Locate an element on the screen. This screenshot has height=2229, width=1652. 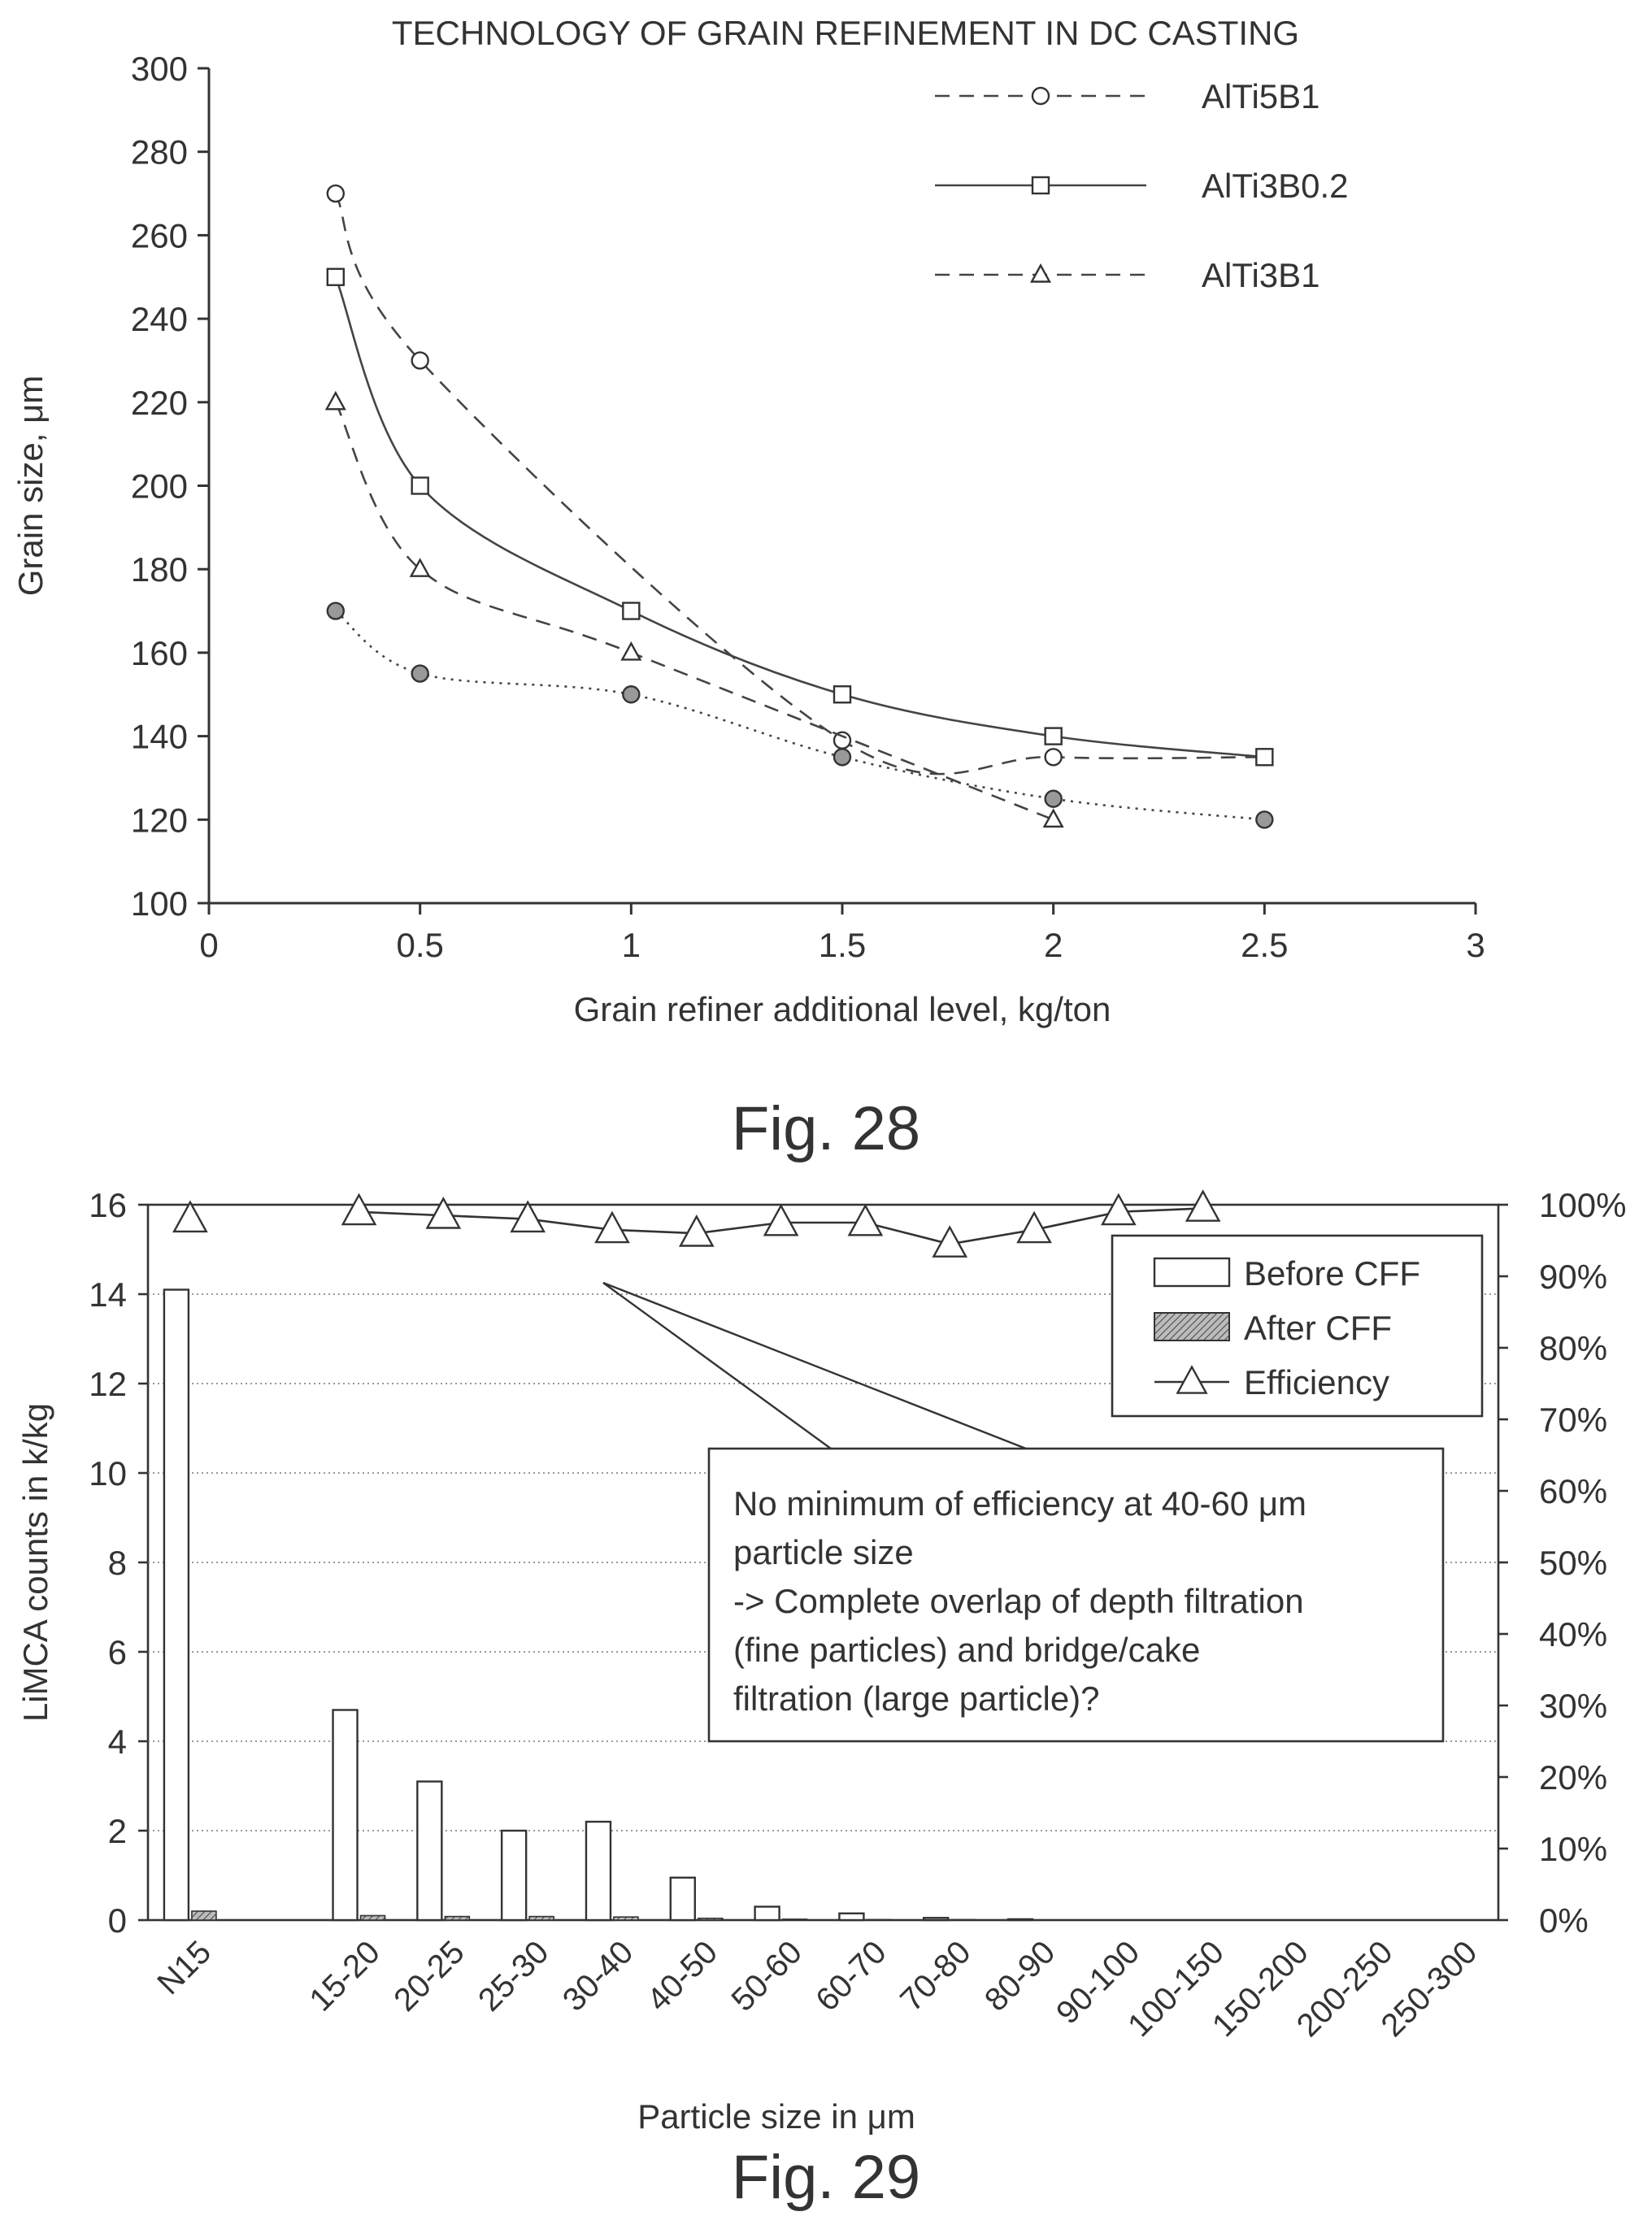
annotation-line: particle size is located at coordinates (823, 1552).